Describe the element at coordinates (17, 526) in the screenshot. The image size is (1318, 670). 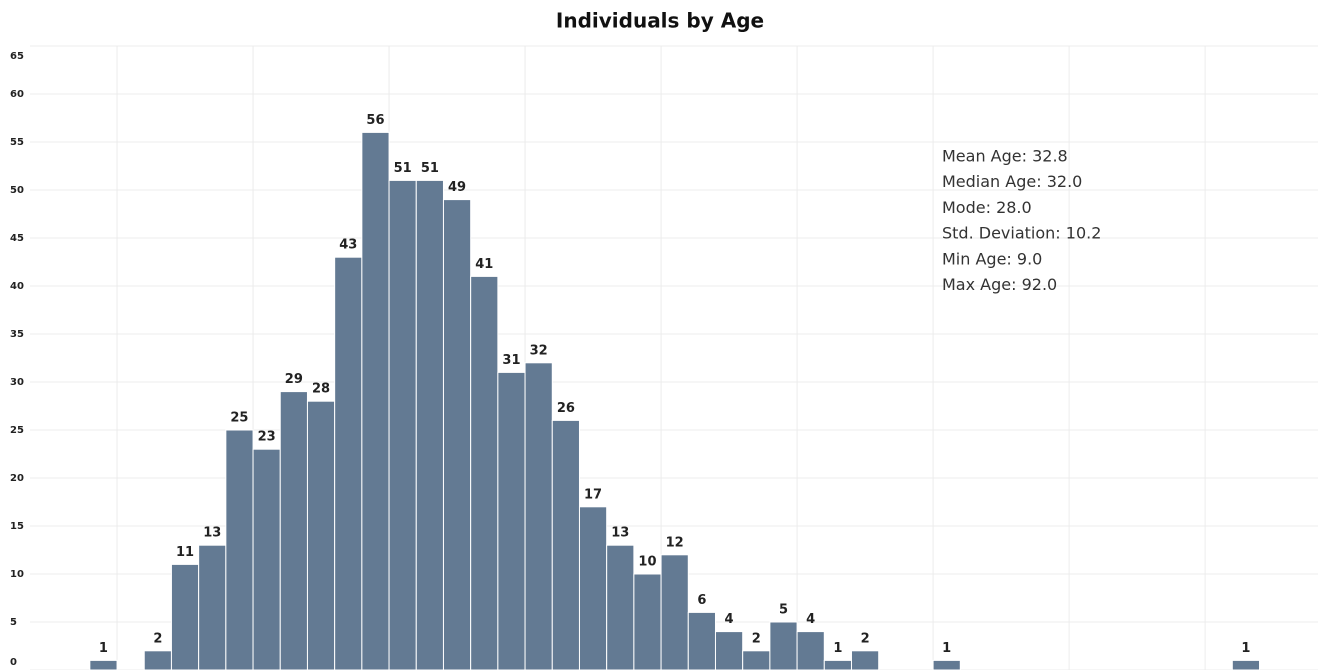
I see `y-tick-label: 15` at that location.